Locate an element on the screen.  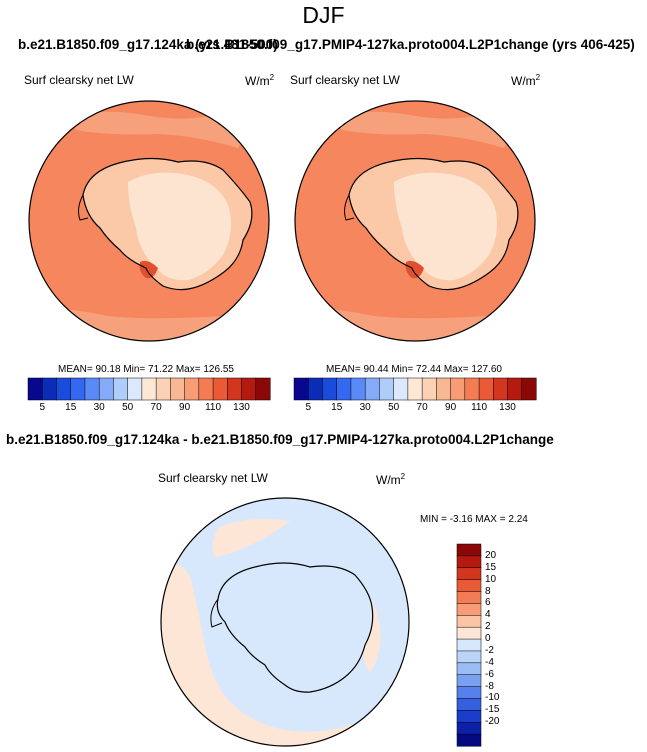
bottom-panel-stats: MIN = -3.16 MAX = 2.24 is located at coordinates (474, 519).